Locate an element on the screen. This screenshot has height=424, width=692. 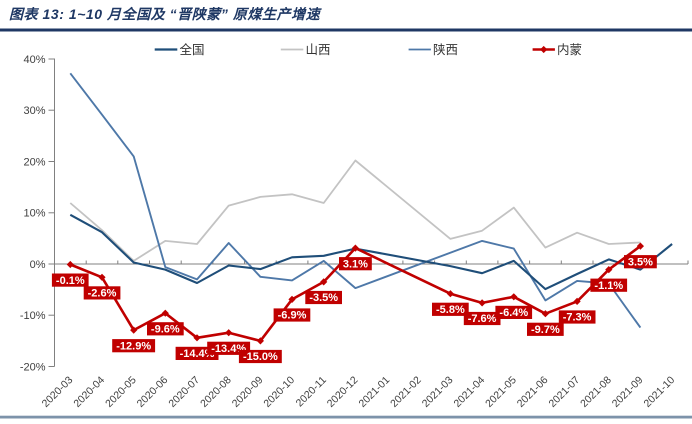
svg-text: 全国 is located at coordinates (192, 49).